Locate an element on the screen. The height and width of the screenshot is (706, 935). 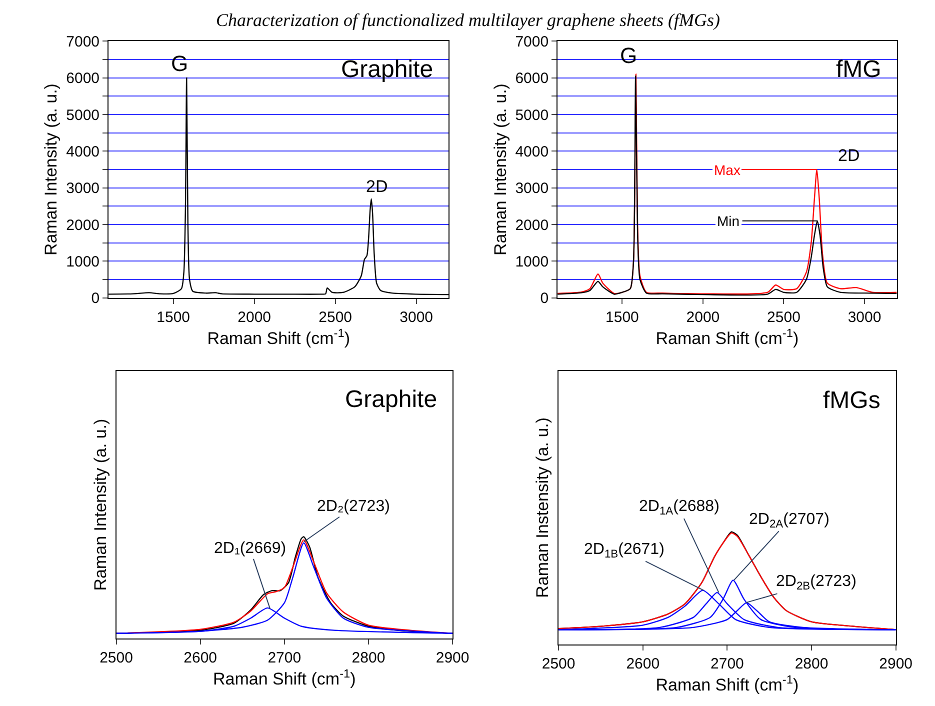
text: Min is located at coordinates (728, 221).